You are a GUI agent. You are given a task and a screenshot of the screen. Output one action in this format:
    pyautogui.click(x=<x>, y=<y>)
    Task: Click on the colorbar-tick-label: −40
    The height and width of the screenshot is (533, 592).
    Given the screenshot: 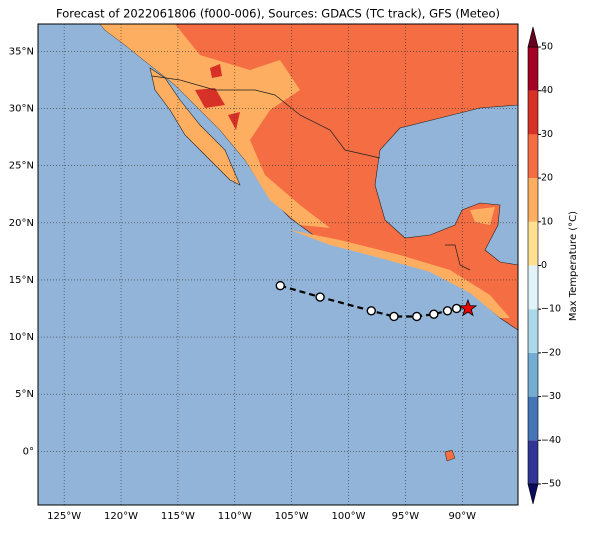 What is the action you would take?
    pyautogui.click(x=551, y=440)
    